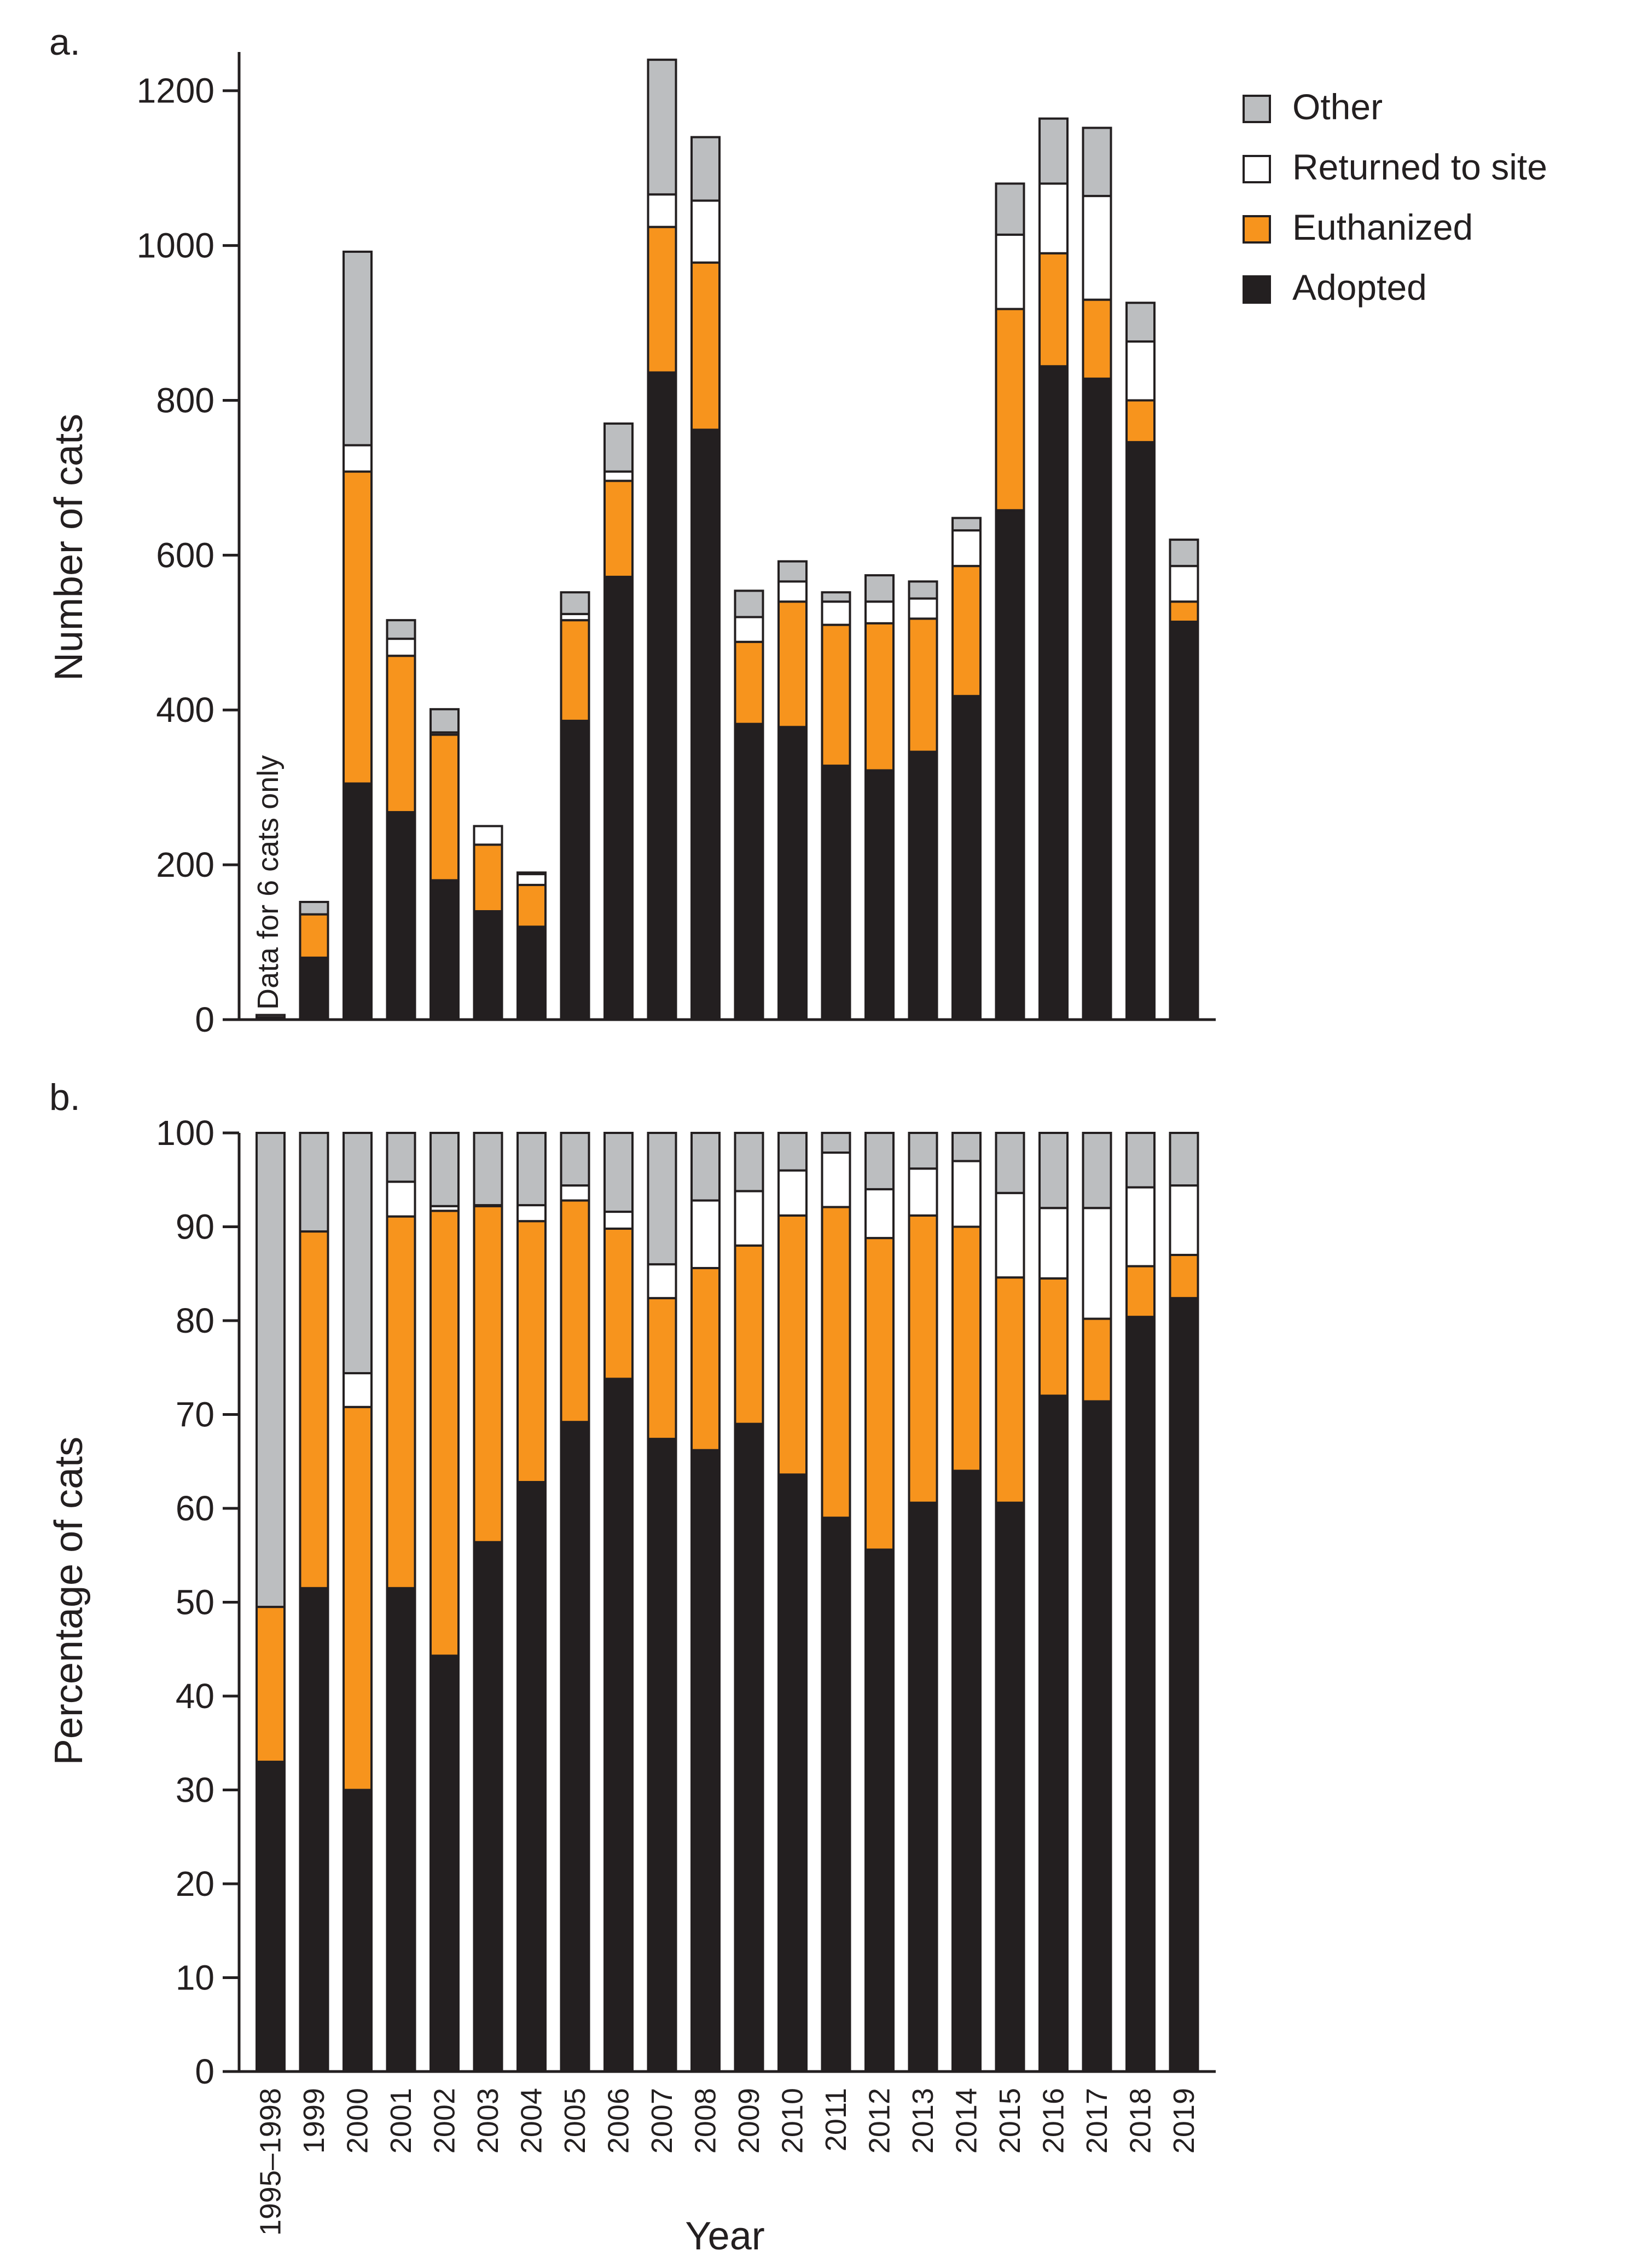 This screenshot has height=2268, width=1631. I want to click on panel-a-bar-euthanized-2005, so click(575, 670).